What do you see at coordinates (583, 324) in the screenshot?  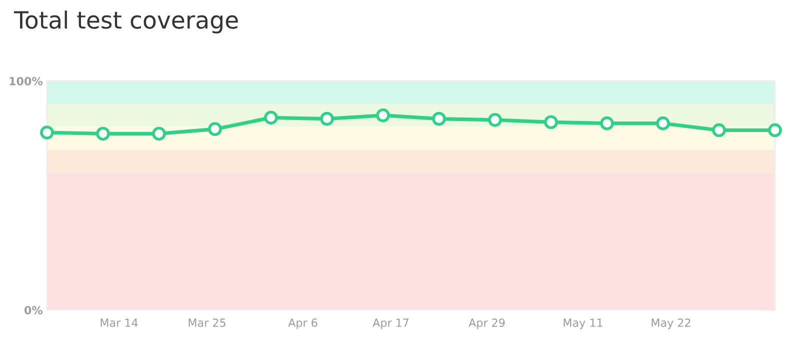 I see `x-tick-label: May 11` at bounding box center [583, 324].